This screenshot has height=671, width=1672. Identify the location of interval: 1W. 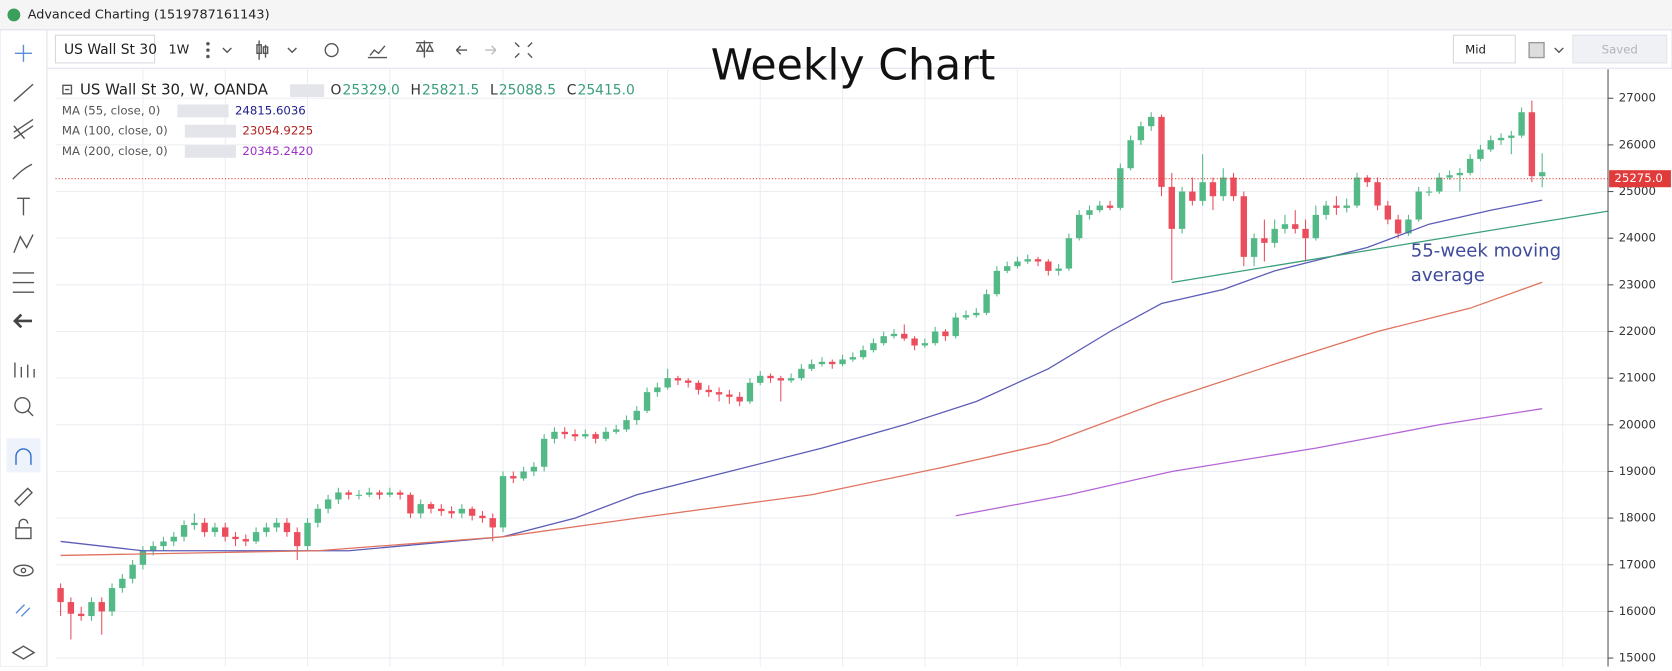
(178, 50).